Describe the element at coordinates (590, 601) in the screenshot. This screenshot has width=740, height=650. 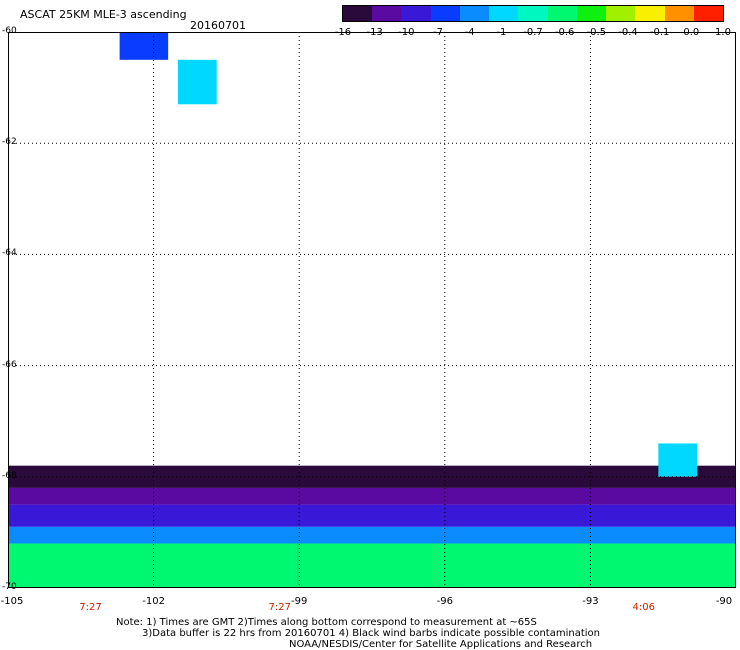
I see `x-tick-label: -93` at that location.